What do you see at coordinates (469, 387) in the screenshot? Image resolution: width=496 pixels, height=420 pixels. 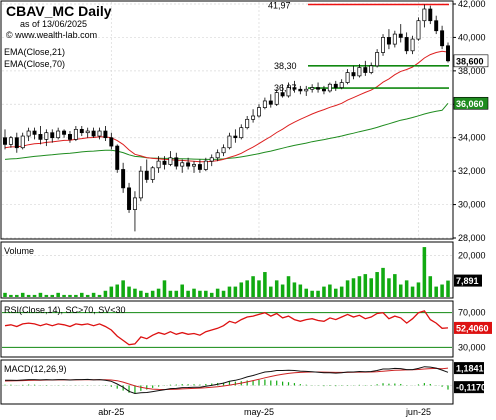 I see `macd-tag-box` at bounding box center [469, 387].